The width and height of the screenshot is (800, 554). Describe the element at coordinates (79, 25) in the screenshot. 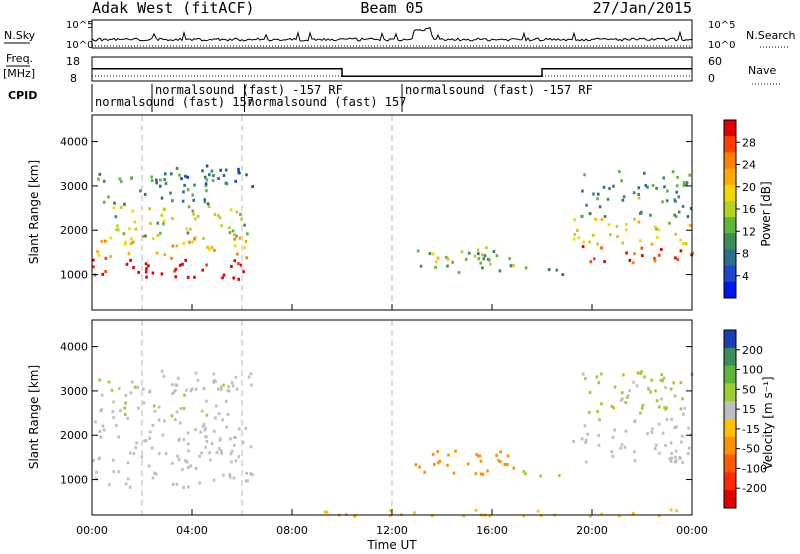

I see `noise-left-tick-top: 10^5` at that location.